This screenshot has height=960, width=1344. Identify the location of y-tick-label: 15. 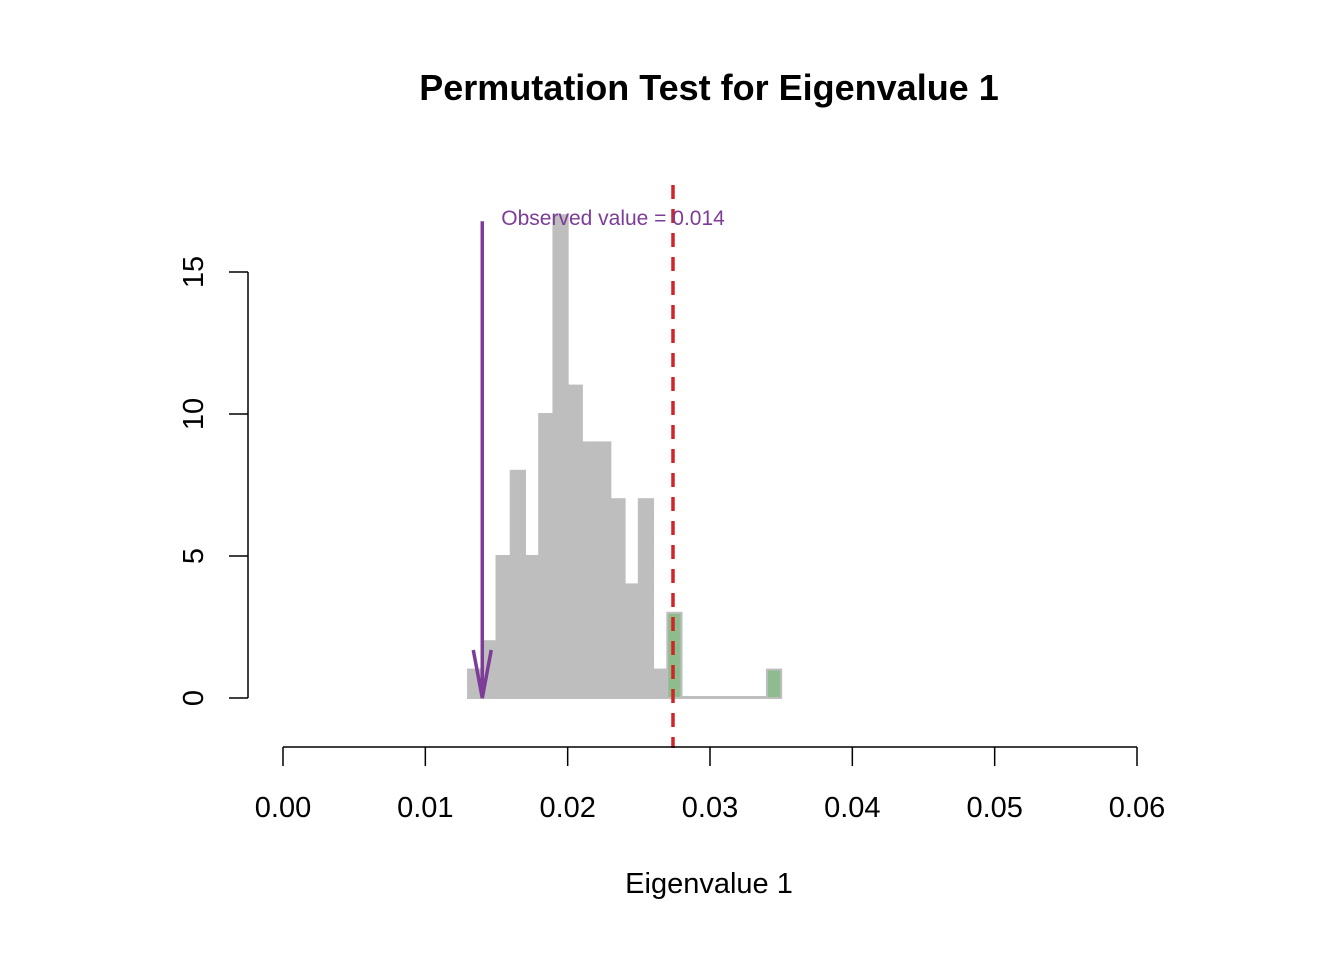
(194, 272).